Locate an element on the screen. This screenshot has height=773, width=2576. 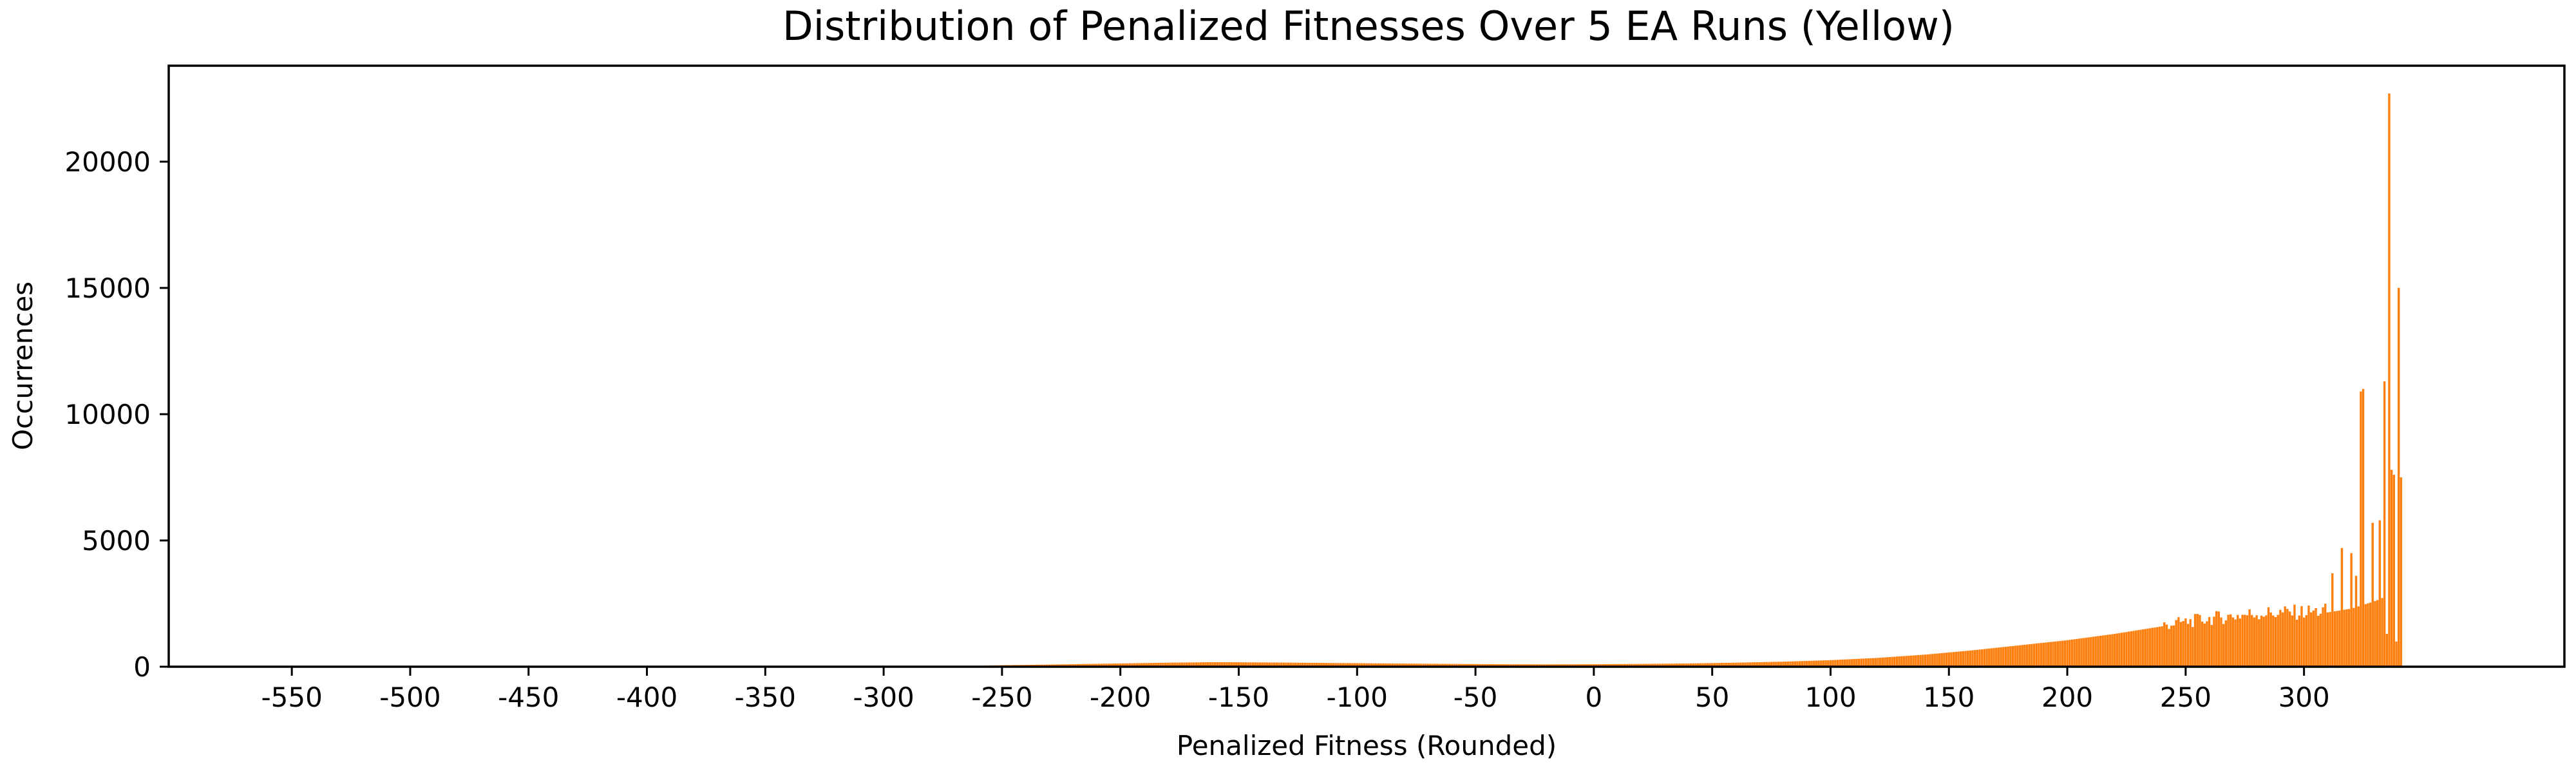
x-tick-label: 200 is located at coordinates (2067, 697).